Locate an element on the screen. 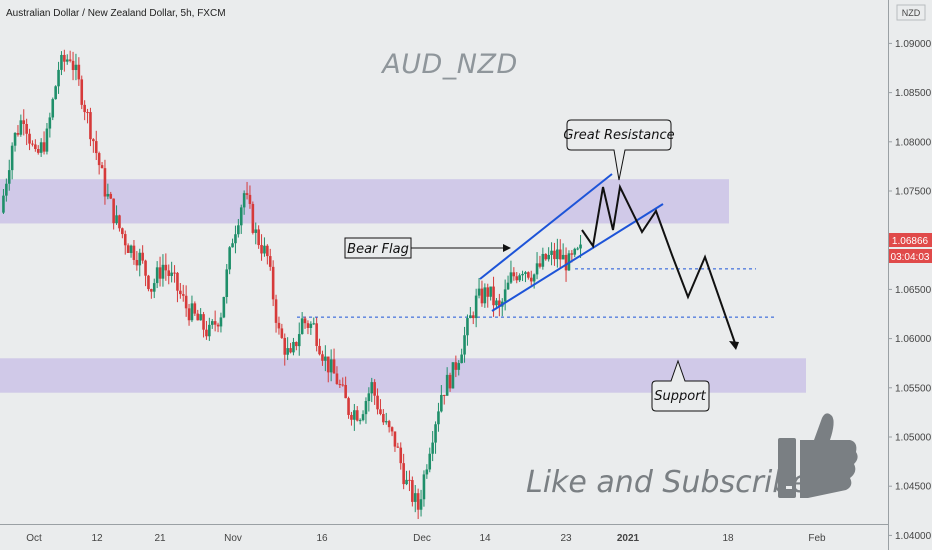  projection-path is located at coordinates (659, 265).